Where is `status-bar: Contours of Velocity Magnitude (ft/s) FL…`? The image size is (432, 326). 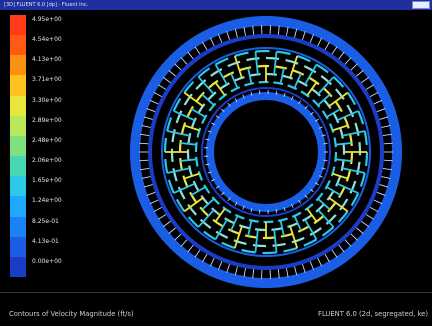 status-bar: Contours of Velocity Magnitude (ft/s) FL… is located at coordinates (216, 309).